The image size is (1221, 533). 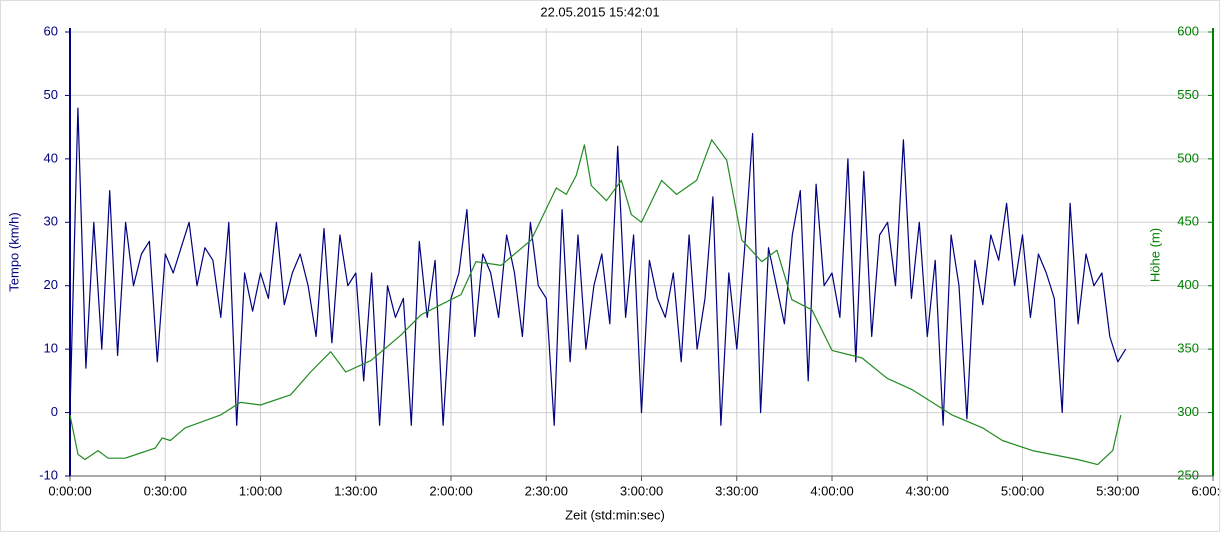 I want to click on x-tick-label: 2:30:00, so click(x=546, y=490).